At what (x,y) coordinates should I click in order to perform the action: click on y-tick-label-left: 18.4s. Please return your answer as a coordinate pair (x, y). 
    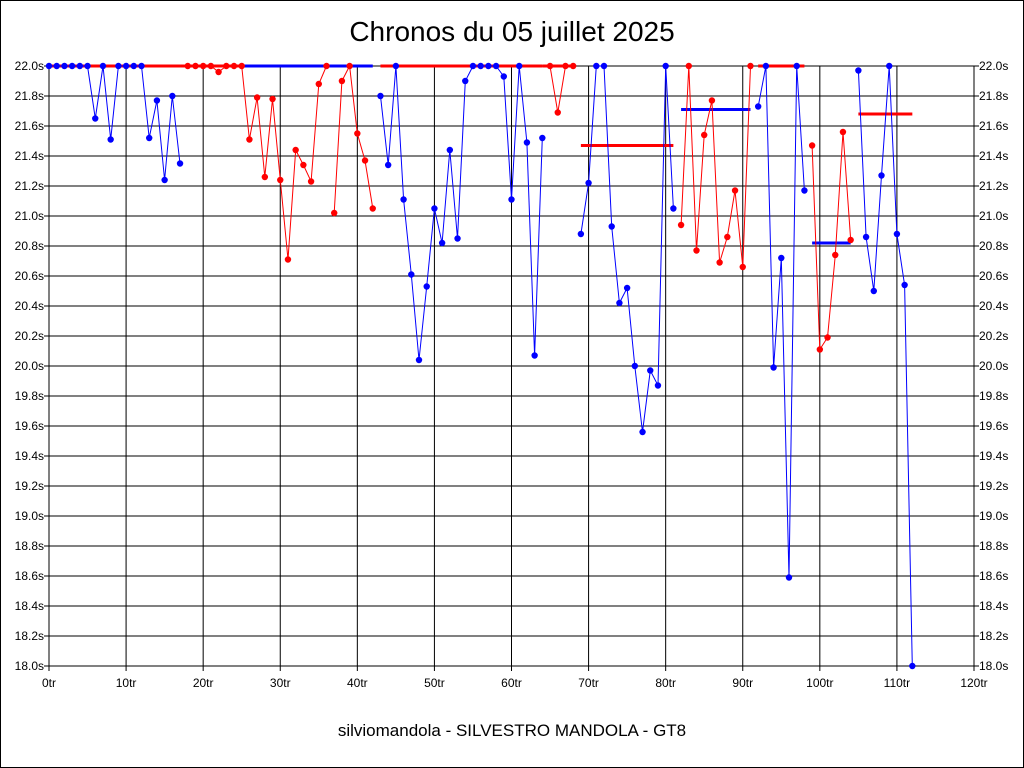
    Looking at the image, I should click on (29, 606).